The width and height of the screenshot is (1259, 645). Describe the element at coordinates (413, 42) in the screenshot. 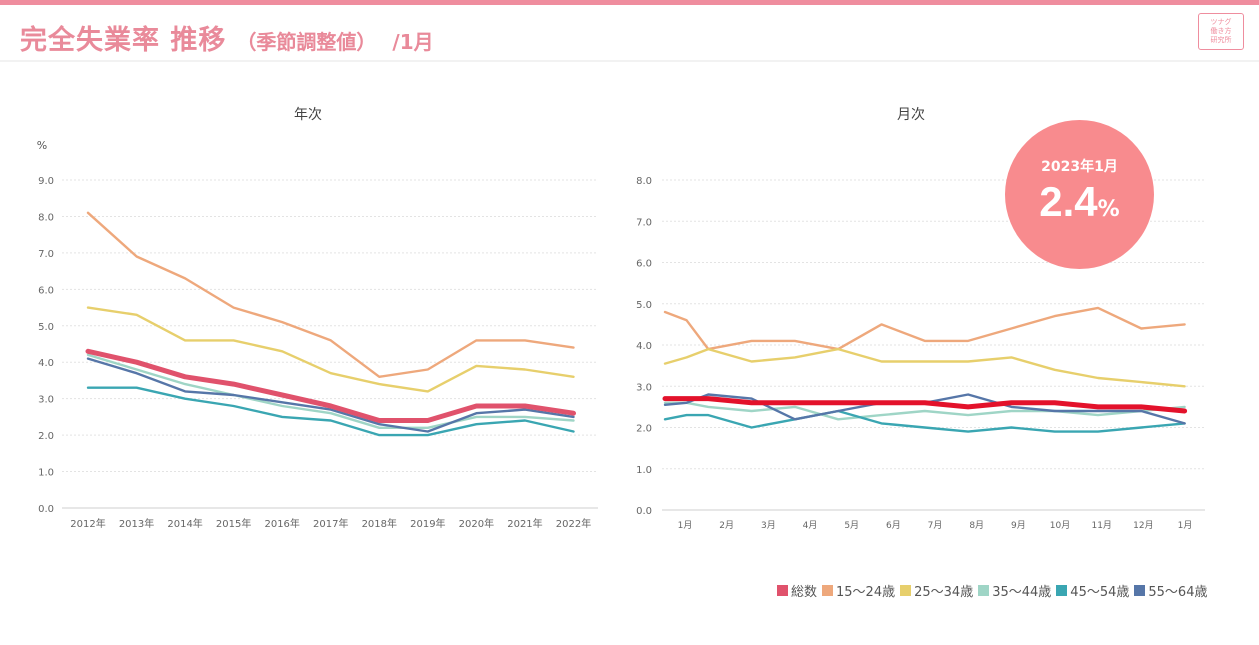

I see `page-month: /1月` at that location.